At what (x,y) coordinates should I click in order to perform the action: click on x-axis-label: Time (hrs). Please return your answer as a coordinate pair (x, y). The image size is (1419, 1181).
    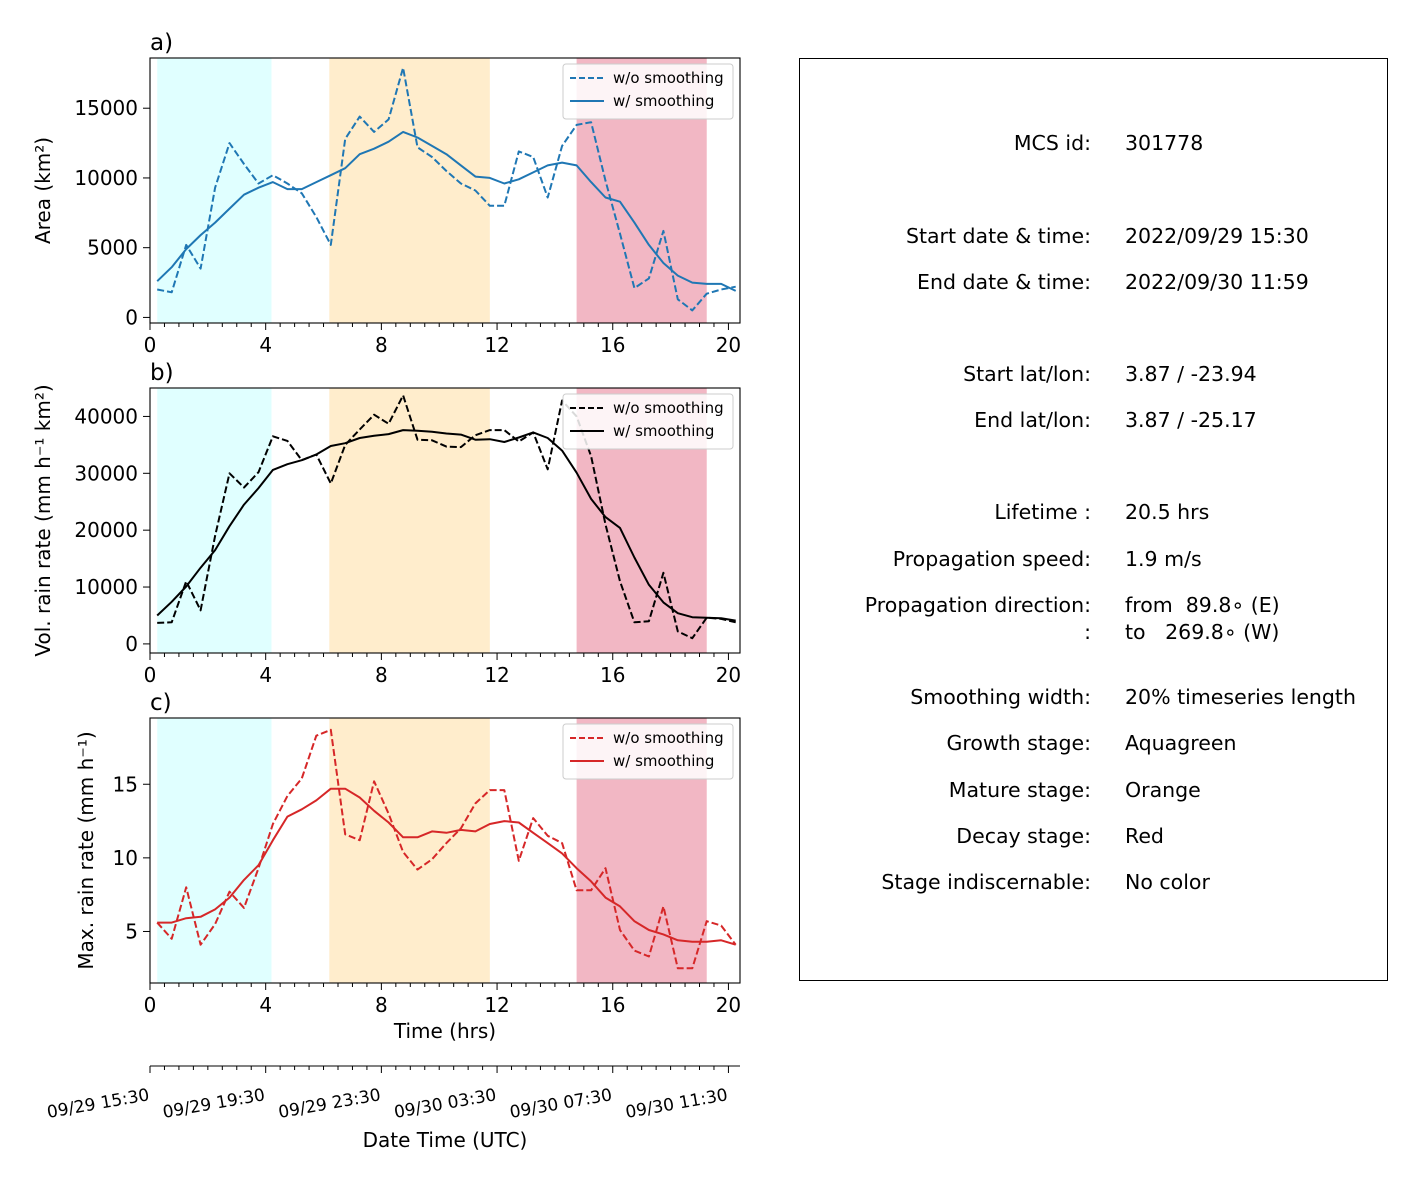
    Looking at the image, I should click on (444, 1031).